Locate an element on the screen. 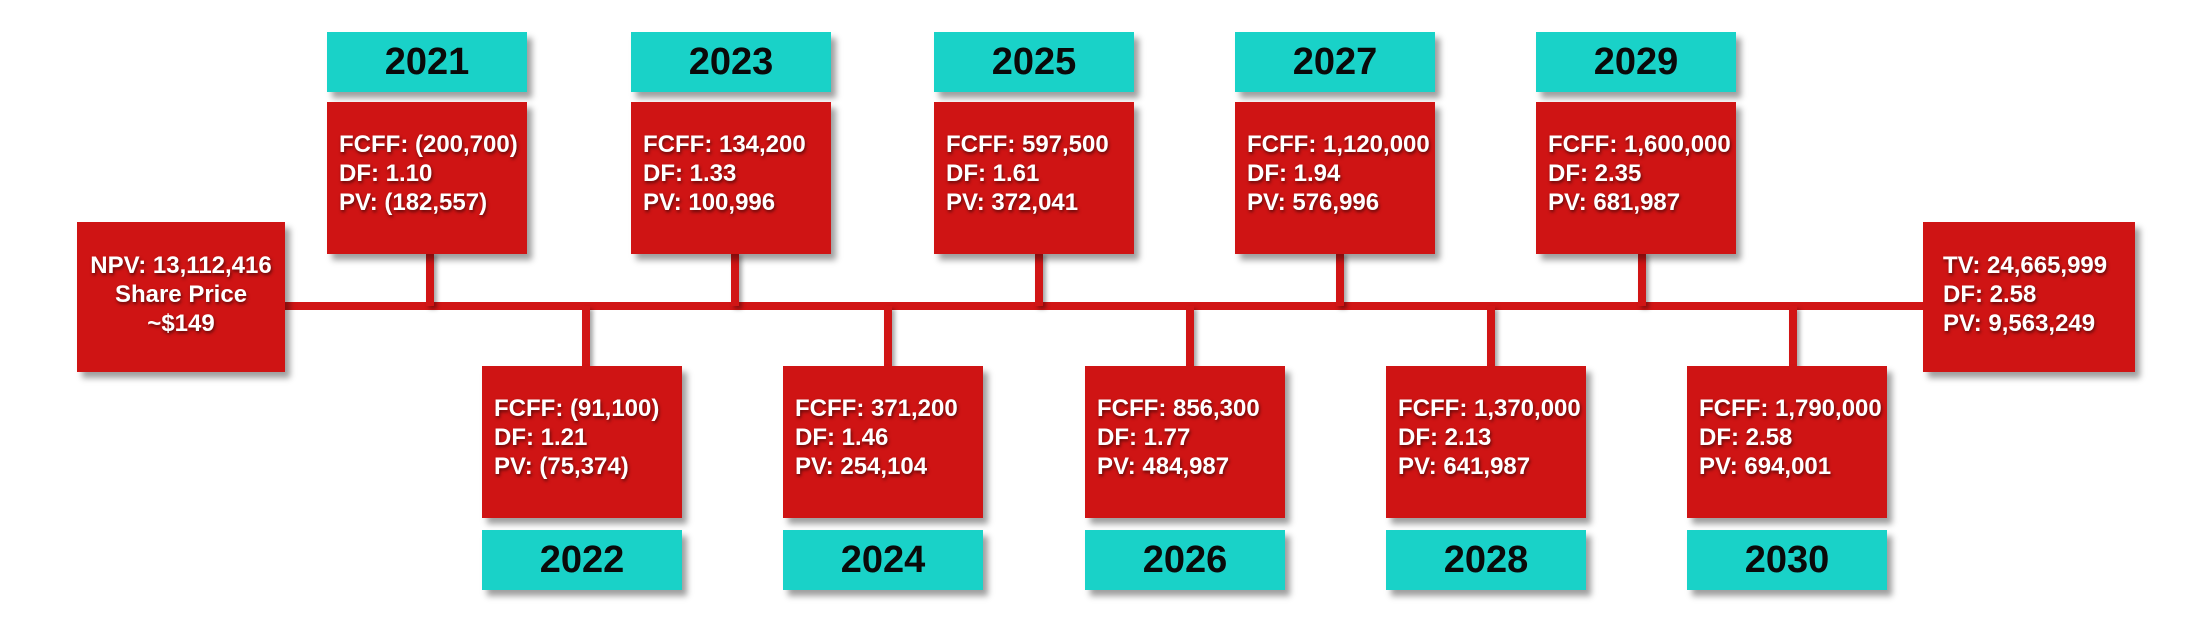 The image size is (2212, 622). pv-2027: PV: 576,996 is located at coordinates (1313, 202).